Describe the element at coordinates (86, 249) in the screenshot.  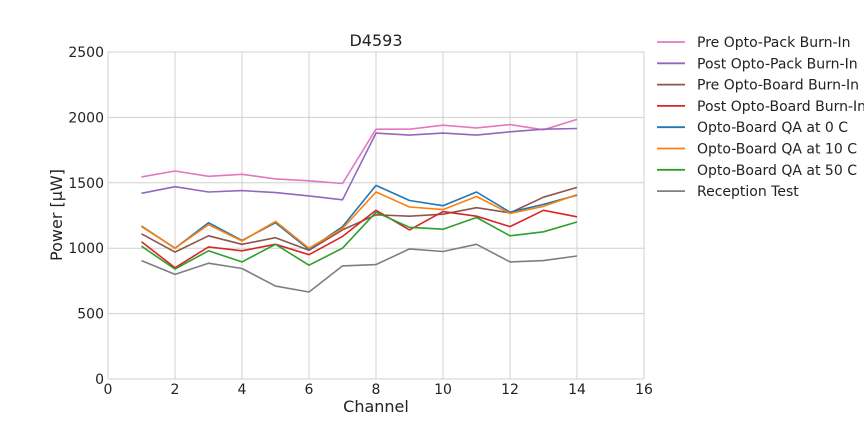
I see `y-tick-label: 1000` at that location.